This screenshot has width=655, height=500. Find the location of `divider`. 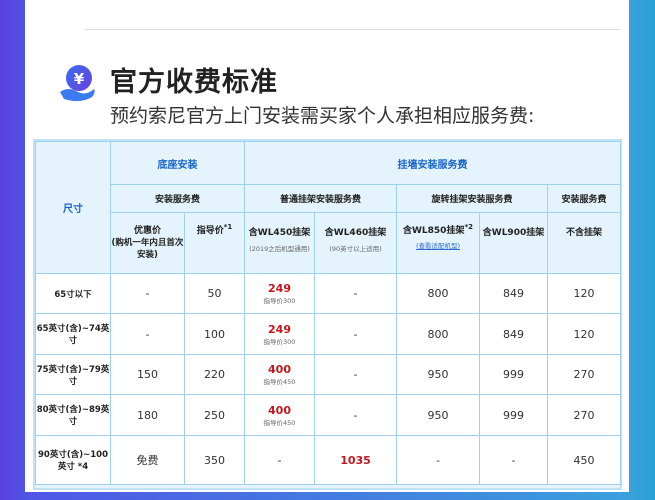

divider is located at coordinates (352, 29).